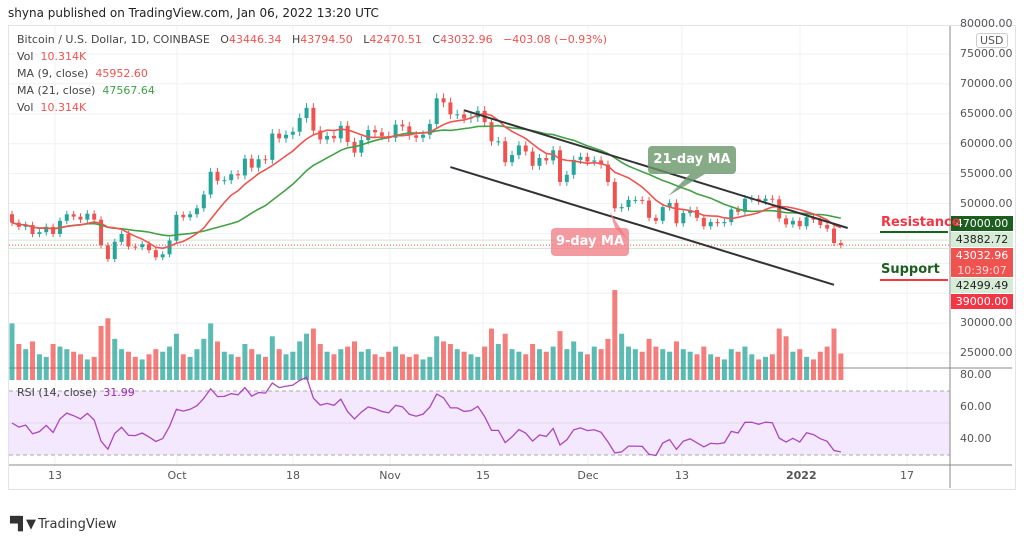  I want to click on ma9-value: 45952.60, so click(121, 73).